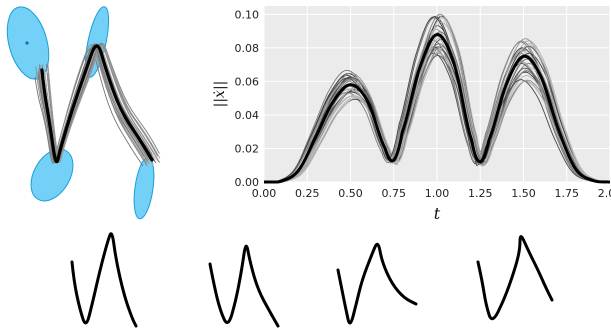  Describe the element at coordinates (247, 81) in the screenshot. I see `y-tick-label: 0.06` at that location.